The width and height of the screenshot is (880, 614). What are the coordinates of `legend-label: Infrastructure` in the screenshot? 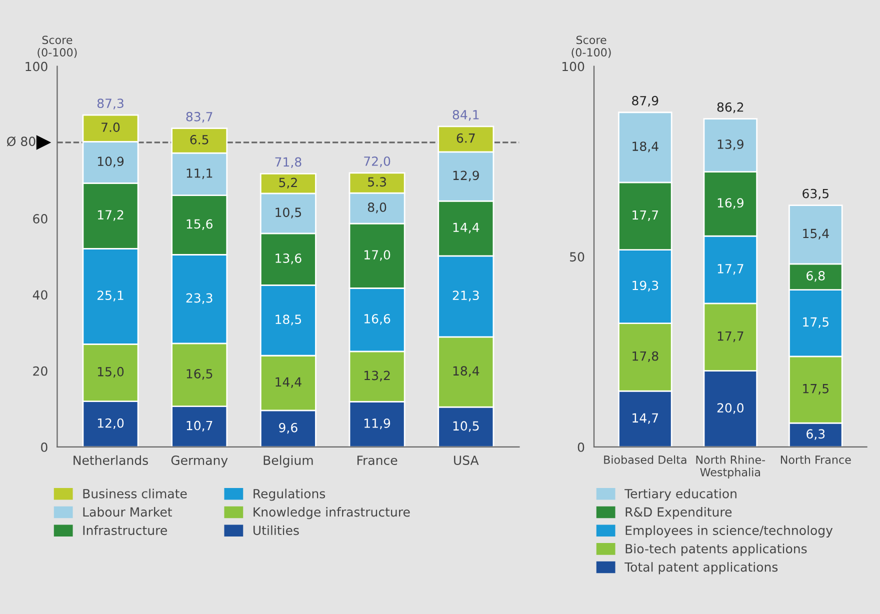 It's located at (125, 530).